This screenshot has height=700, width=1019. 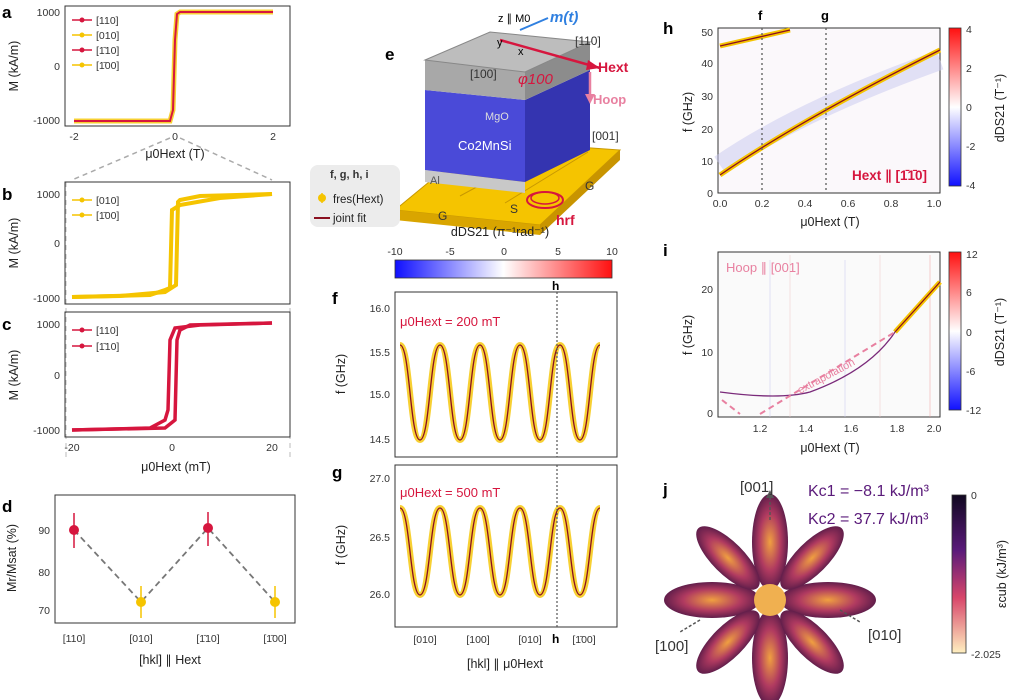 I want to click on anisotropy-surface, so click(x=770, y=597).